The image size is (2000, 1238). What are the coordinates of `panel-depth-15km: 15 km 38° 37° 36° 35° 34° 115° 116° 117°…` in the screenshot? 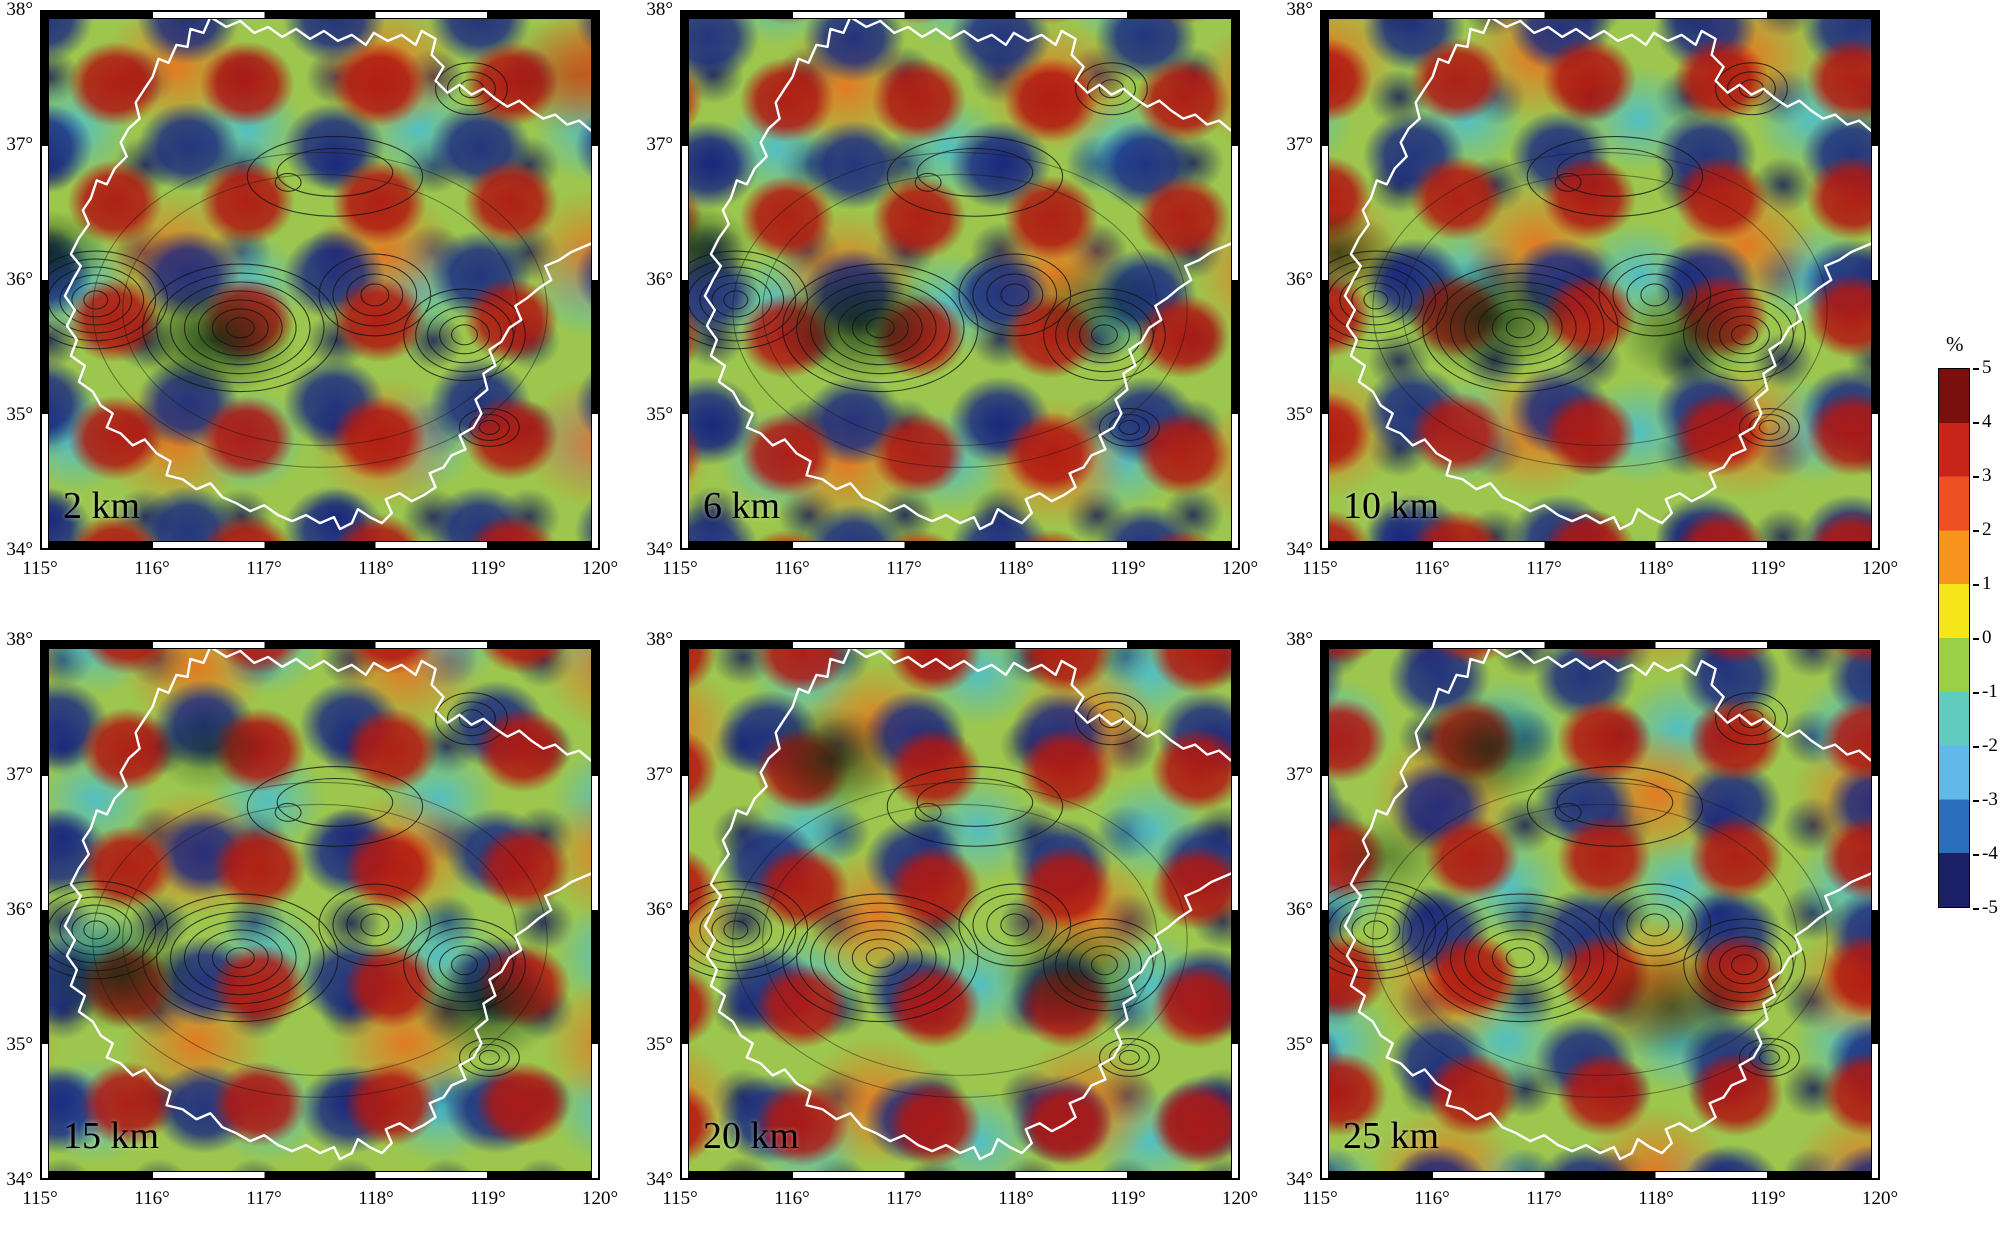 It's located at (312, 927).